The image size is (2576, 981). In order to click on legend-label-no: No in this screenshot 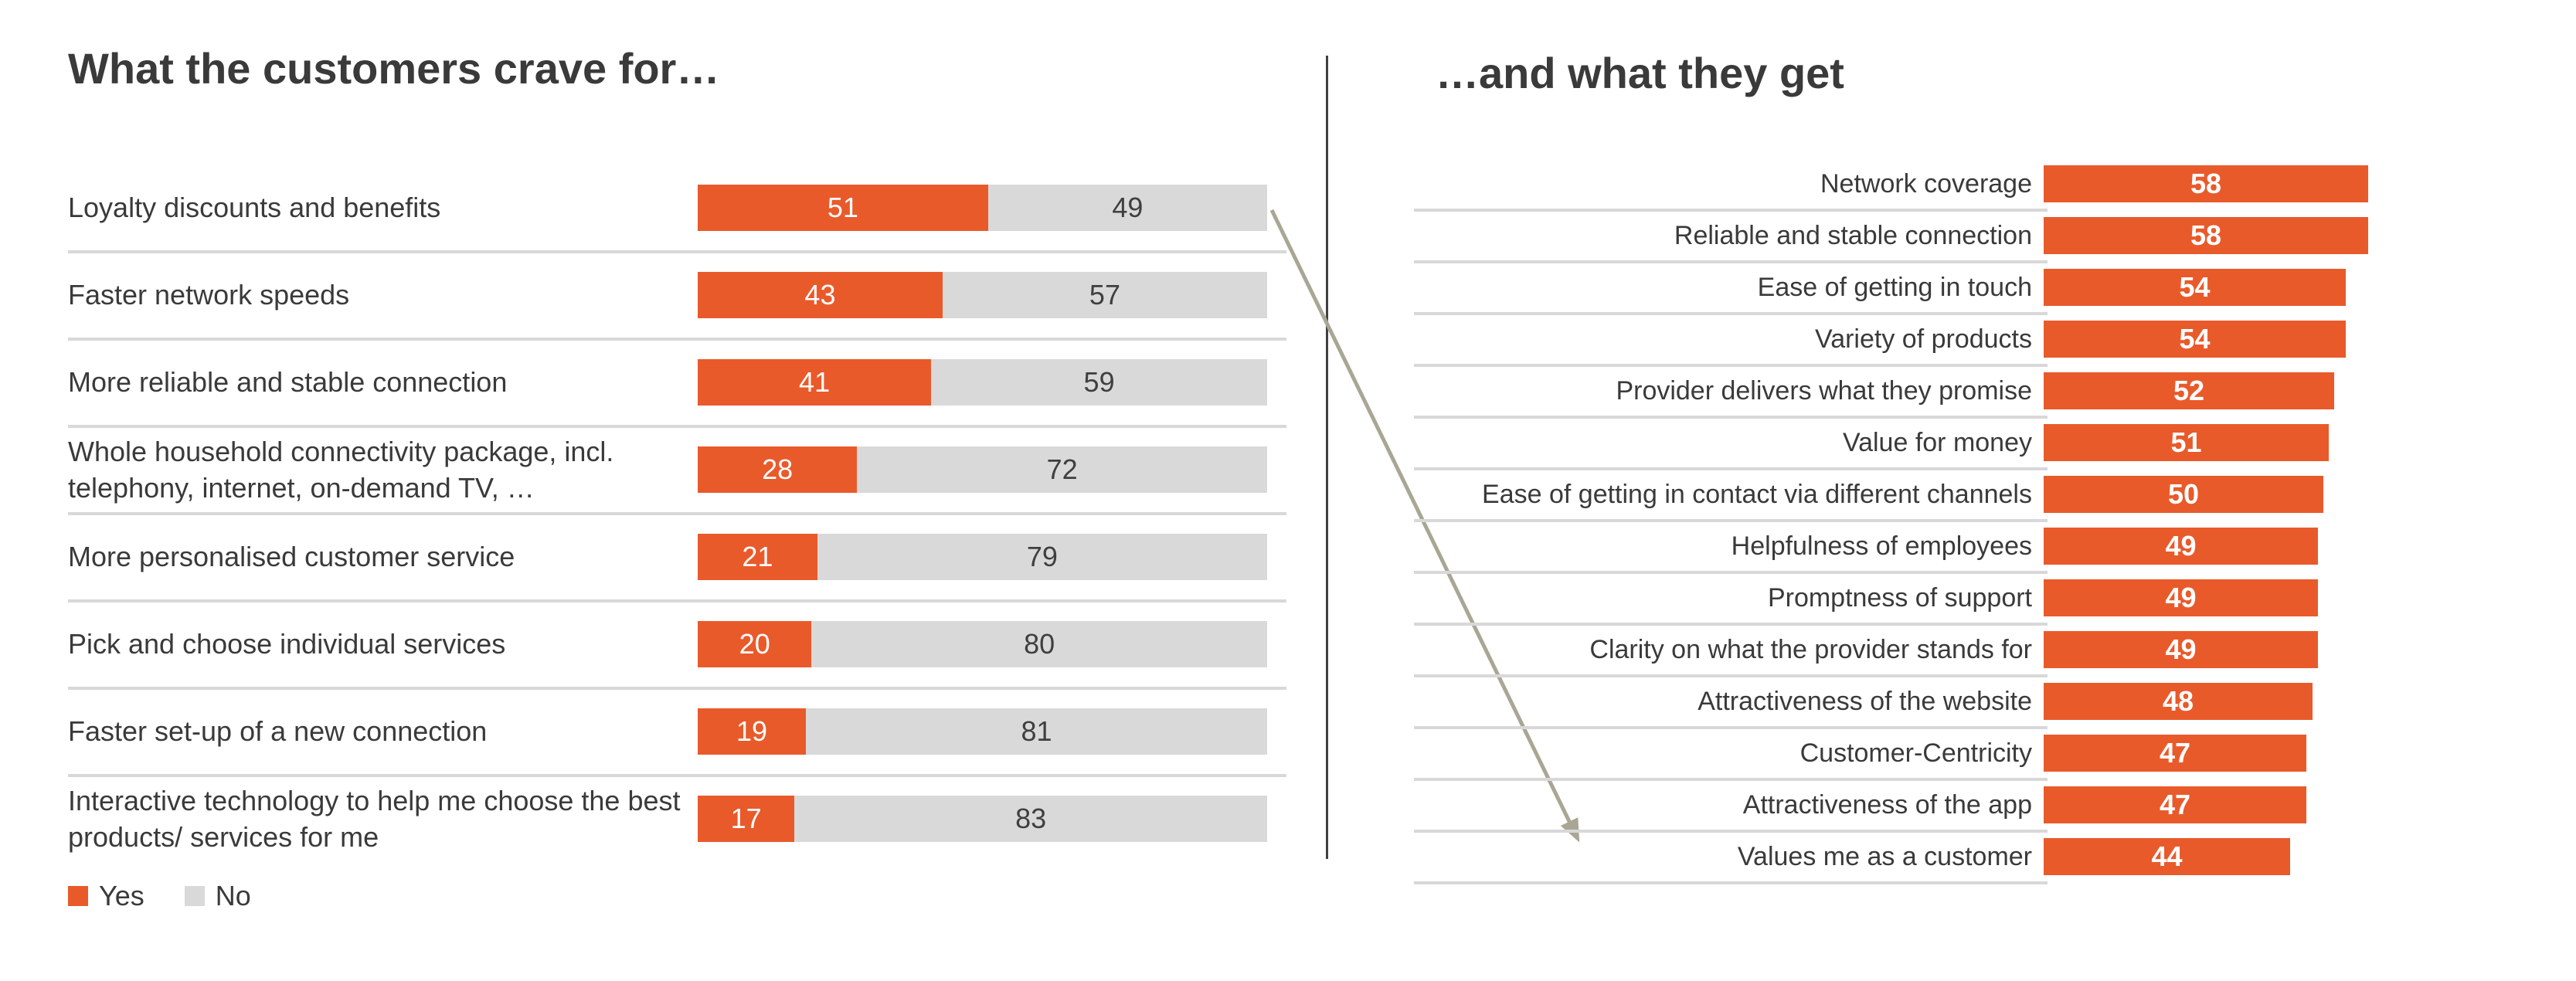, I will do `click(233, 895)`.